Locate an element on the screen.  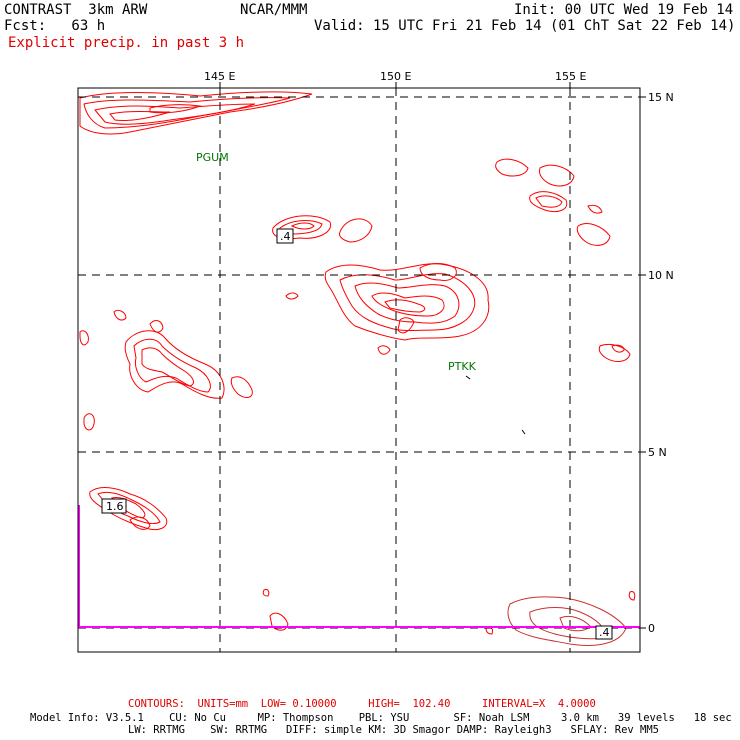
domain-boundary is located at coordinates (359, 566).